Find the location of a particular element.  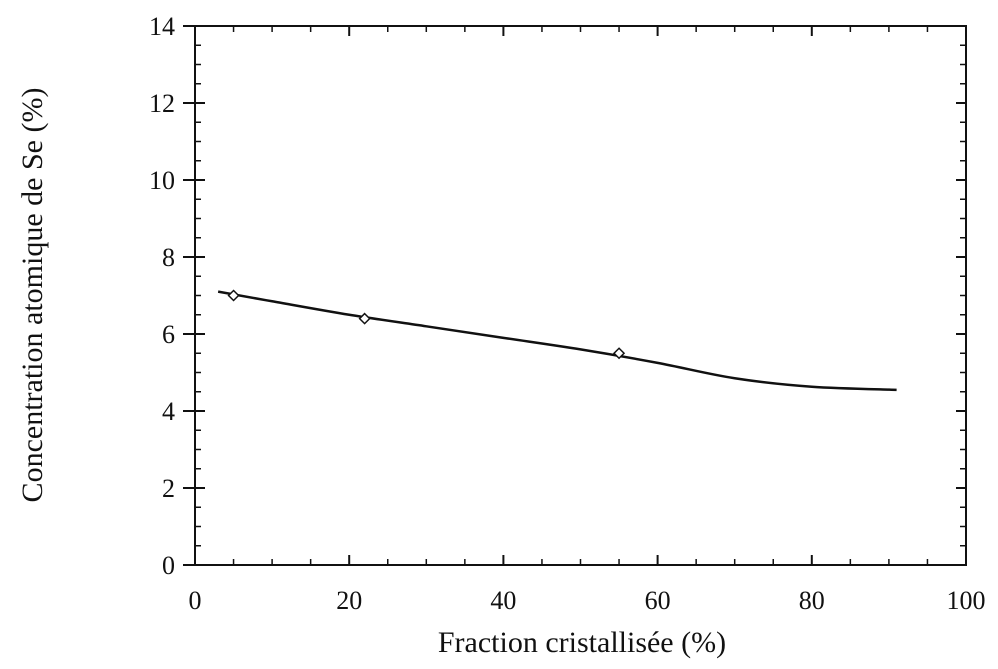

y-tick-label: 10 is located at coordinates (162, 180).